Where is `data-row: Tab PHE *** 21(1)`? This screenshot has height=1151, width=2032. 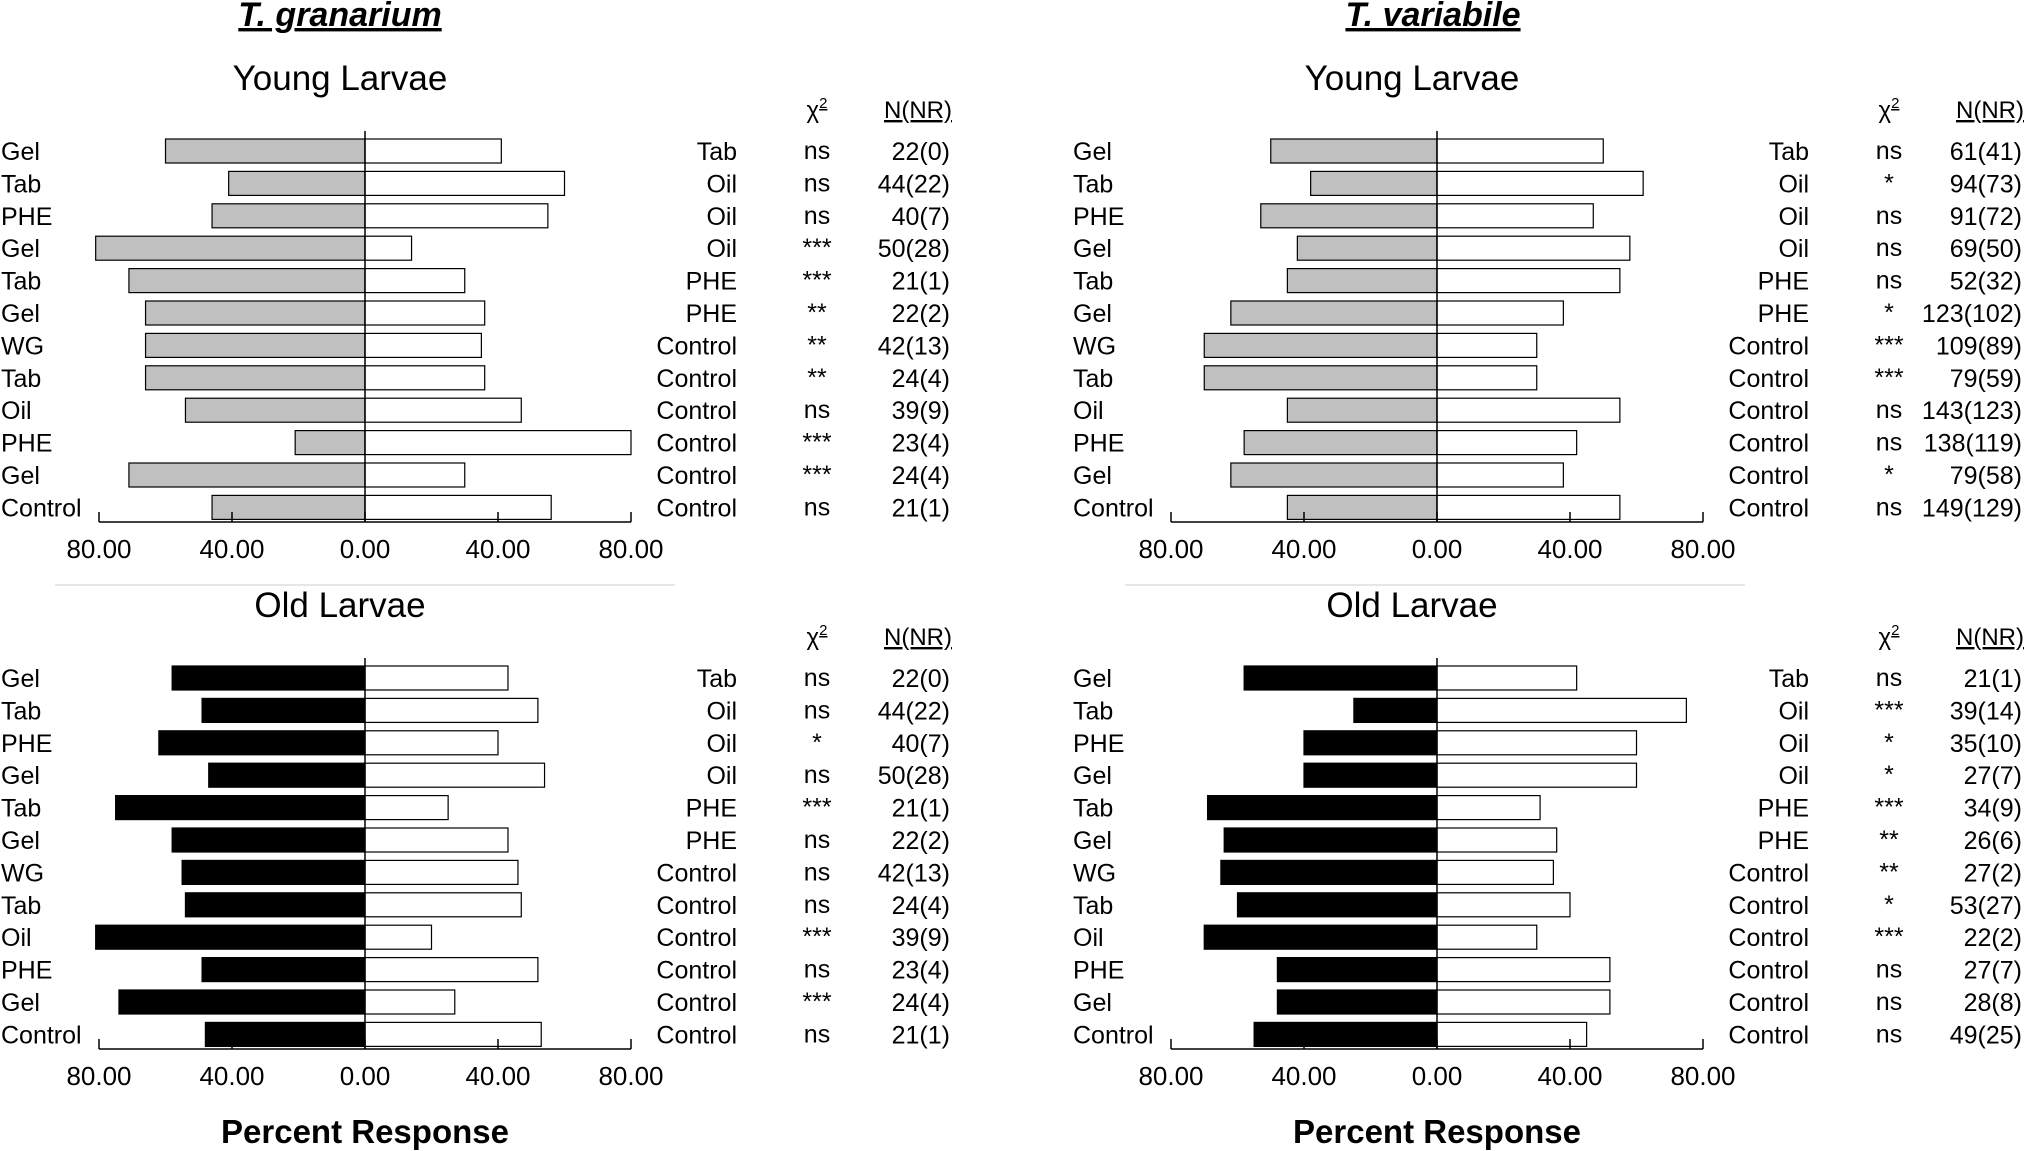
data-row: Tab PHE *** 21(1) is located at coordinates (475, 281).